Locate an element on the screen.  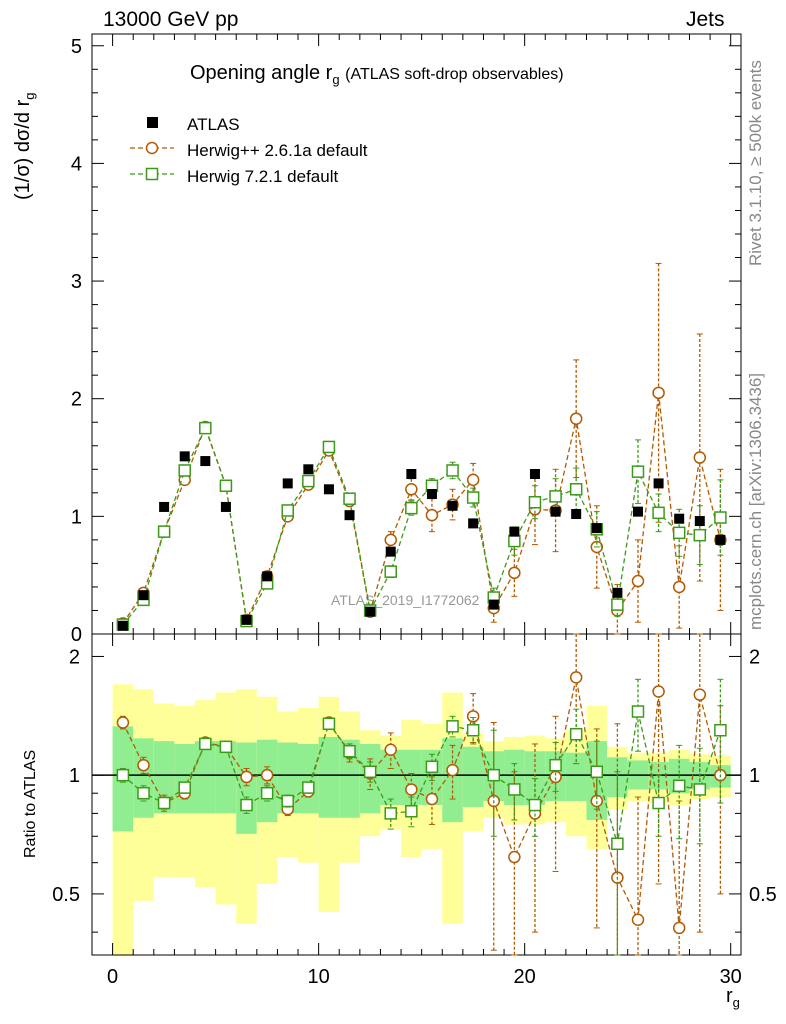
x-tick-label: 0 is located at coordinates (112, 977).